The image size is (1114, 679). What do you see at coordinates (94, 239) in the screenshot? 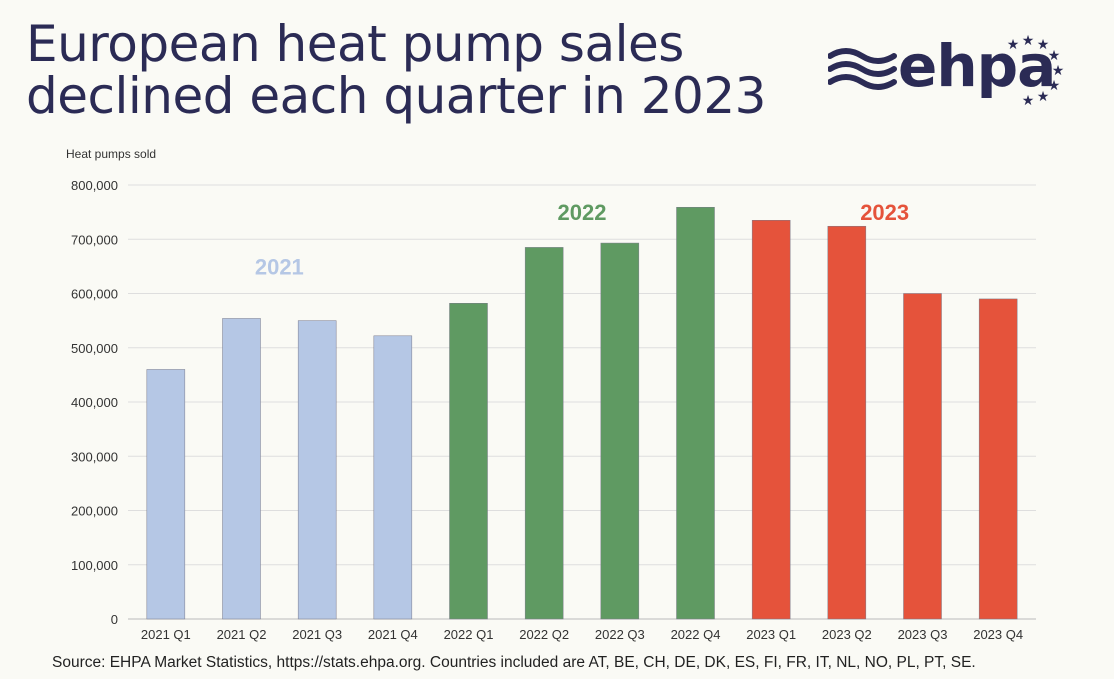
I see `y-tick-label: 700,000` at bounding box center [94, 239].